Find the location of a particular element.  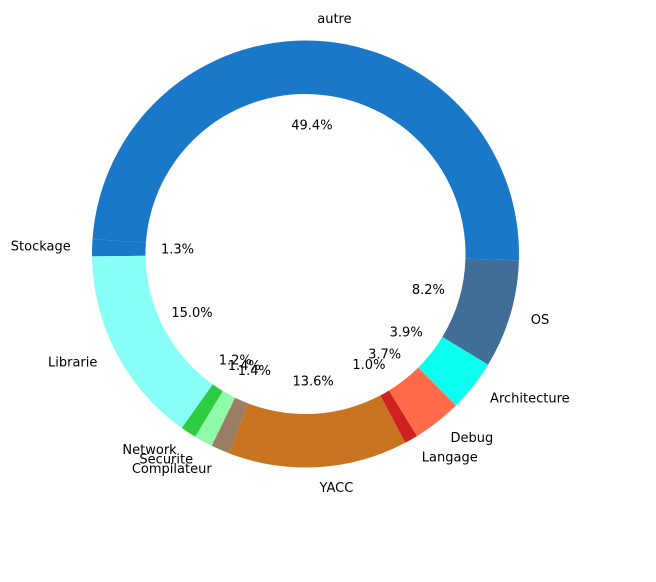

slice-librarie is located at coordinates (152, 341).